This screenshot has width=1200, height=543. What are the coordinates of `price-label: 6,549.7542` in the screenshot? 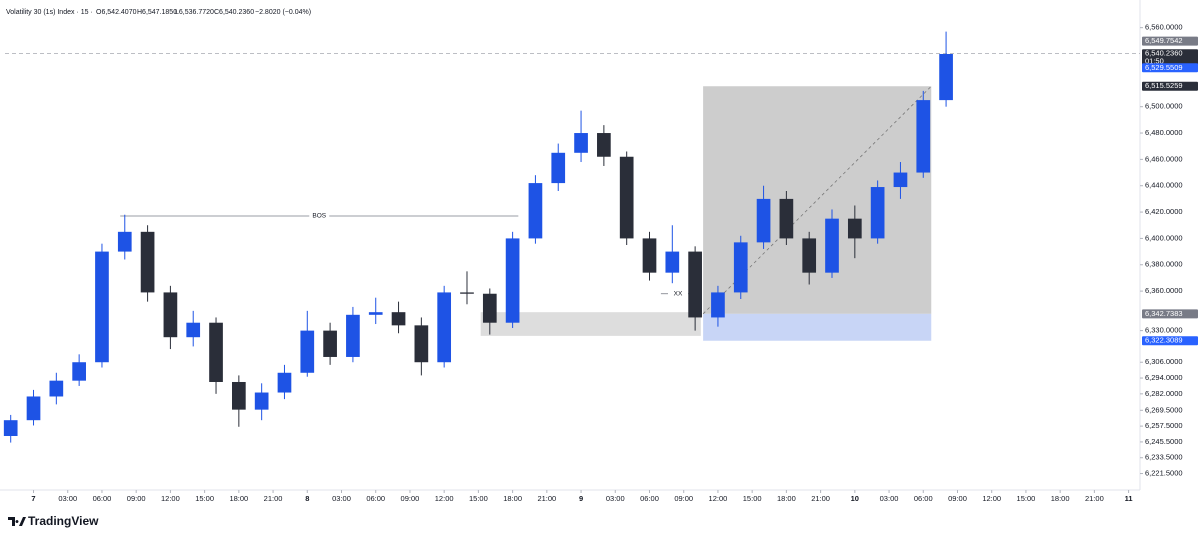 It's located at (1164, 40).